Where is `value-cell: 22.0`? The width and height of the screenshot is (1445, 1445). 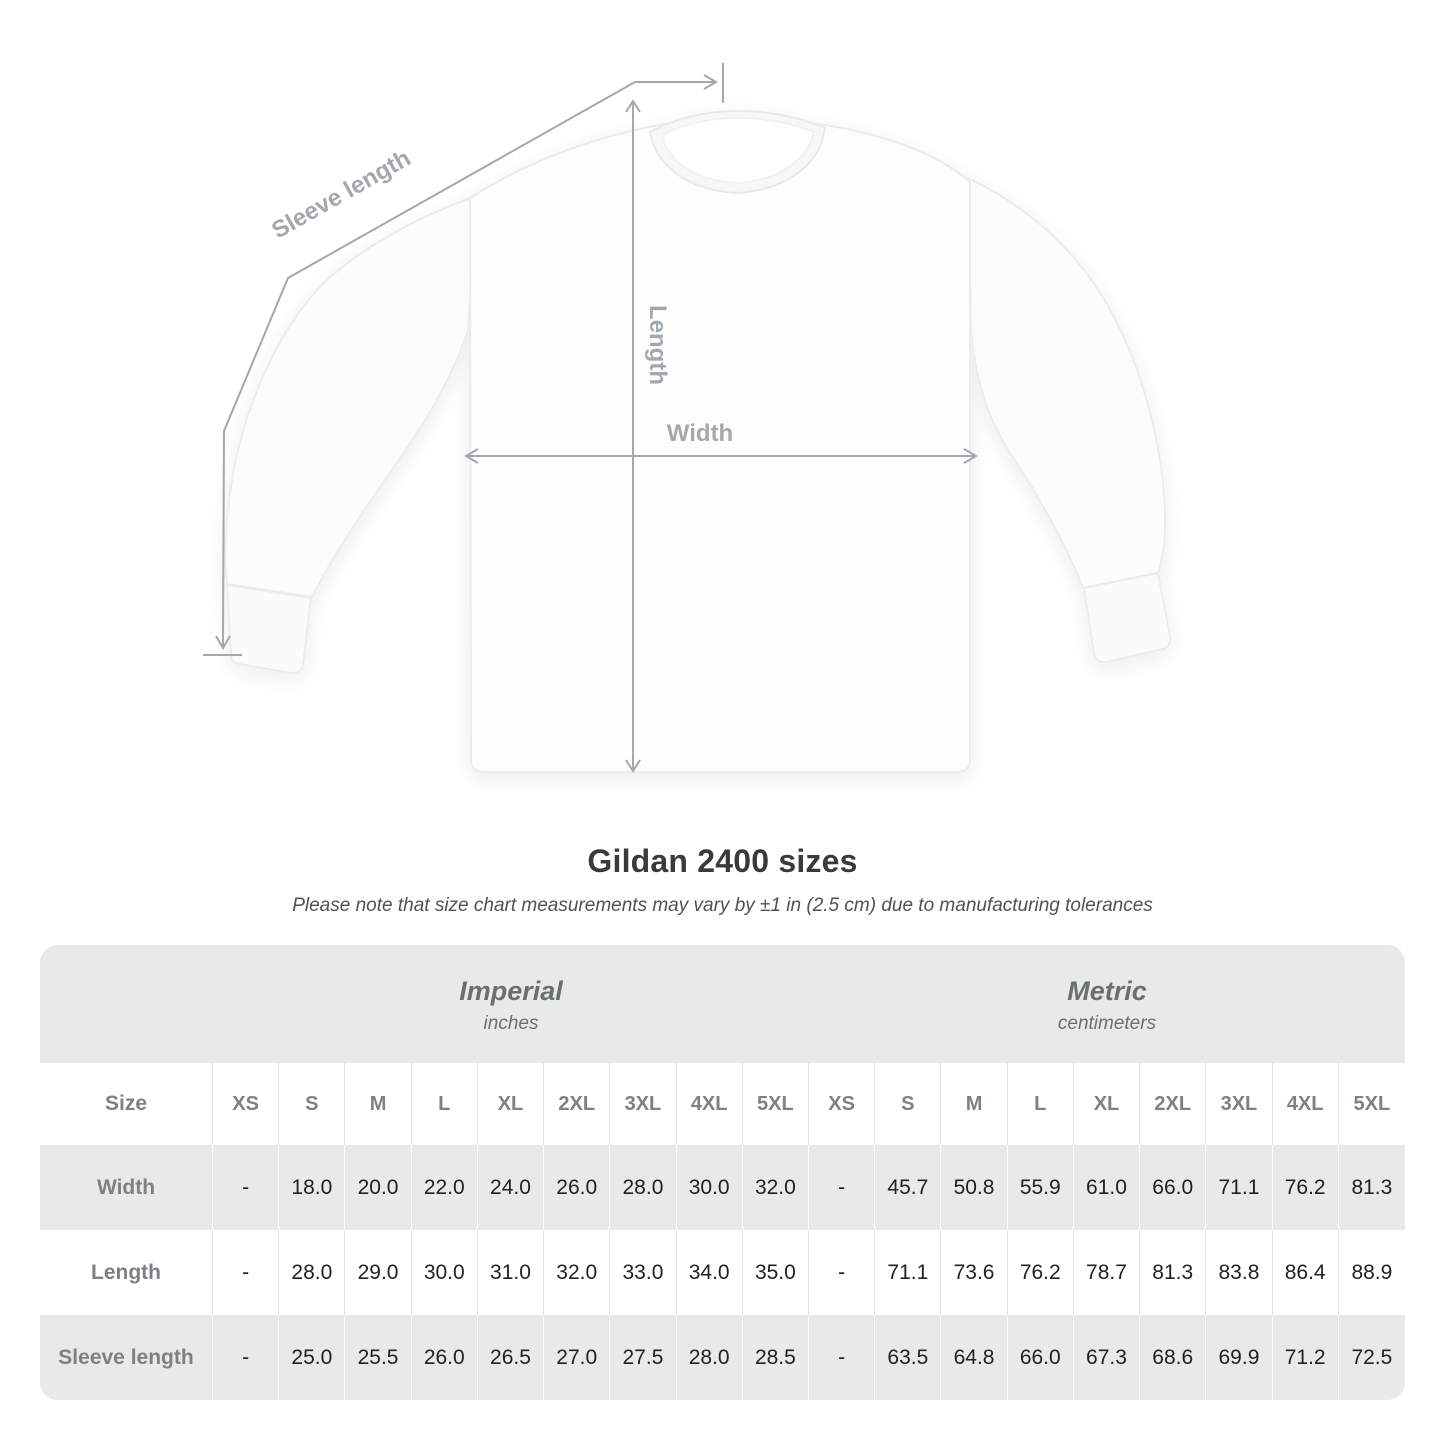 value-cell: 22.0 is located at coordinates (444, 1187).